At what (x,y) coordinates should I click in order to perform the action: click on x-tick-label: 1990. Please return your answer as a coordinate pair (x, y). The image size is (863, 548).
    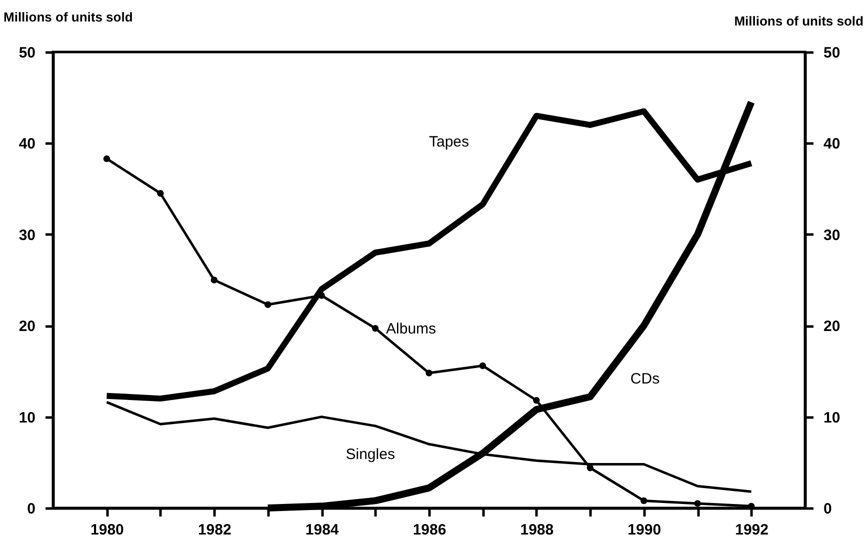
    Looking at the image, I should click on (645, 530).